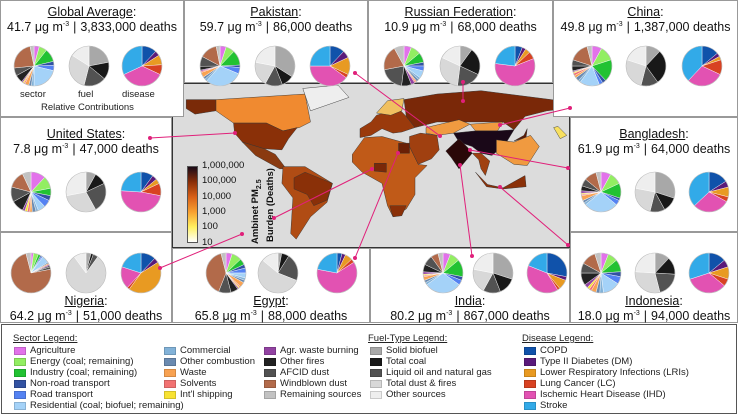 The width and height of the screenshot is (738, 415). Describe the element at coordinates (470, 285) in the screenshot. I see `panel-india: India: 80.2 μg m-3 | 867,000 deaths` at that location.